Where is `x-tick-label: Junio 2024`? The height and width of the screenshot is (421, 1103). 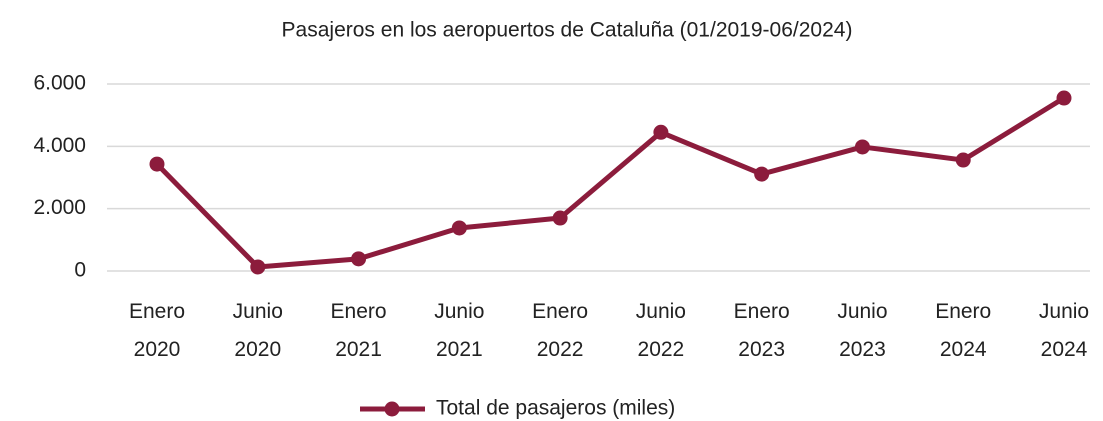
x-tick-label: Junio 2024 is located at coordinates (1064, 330).